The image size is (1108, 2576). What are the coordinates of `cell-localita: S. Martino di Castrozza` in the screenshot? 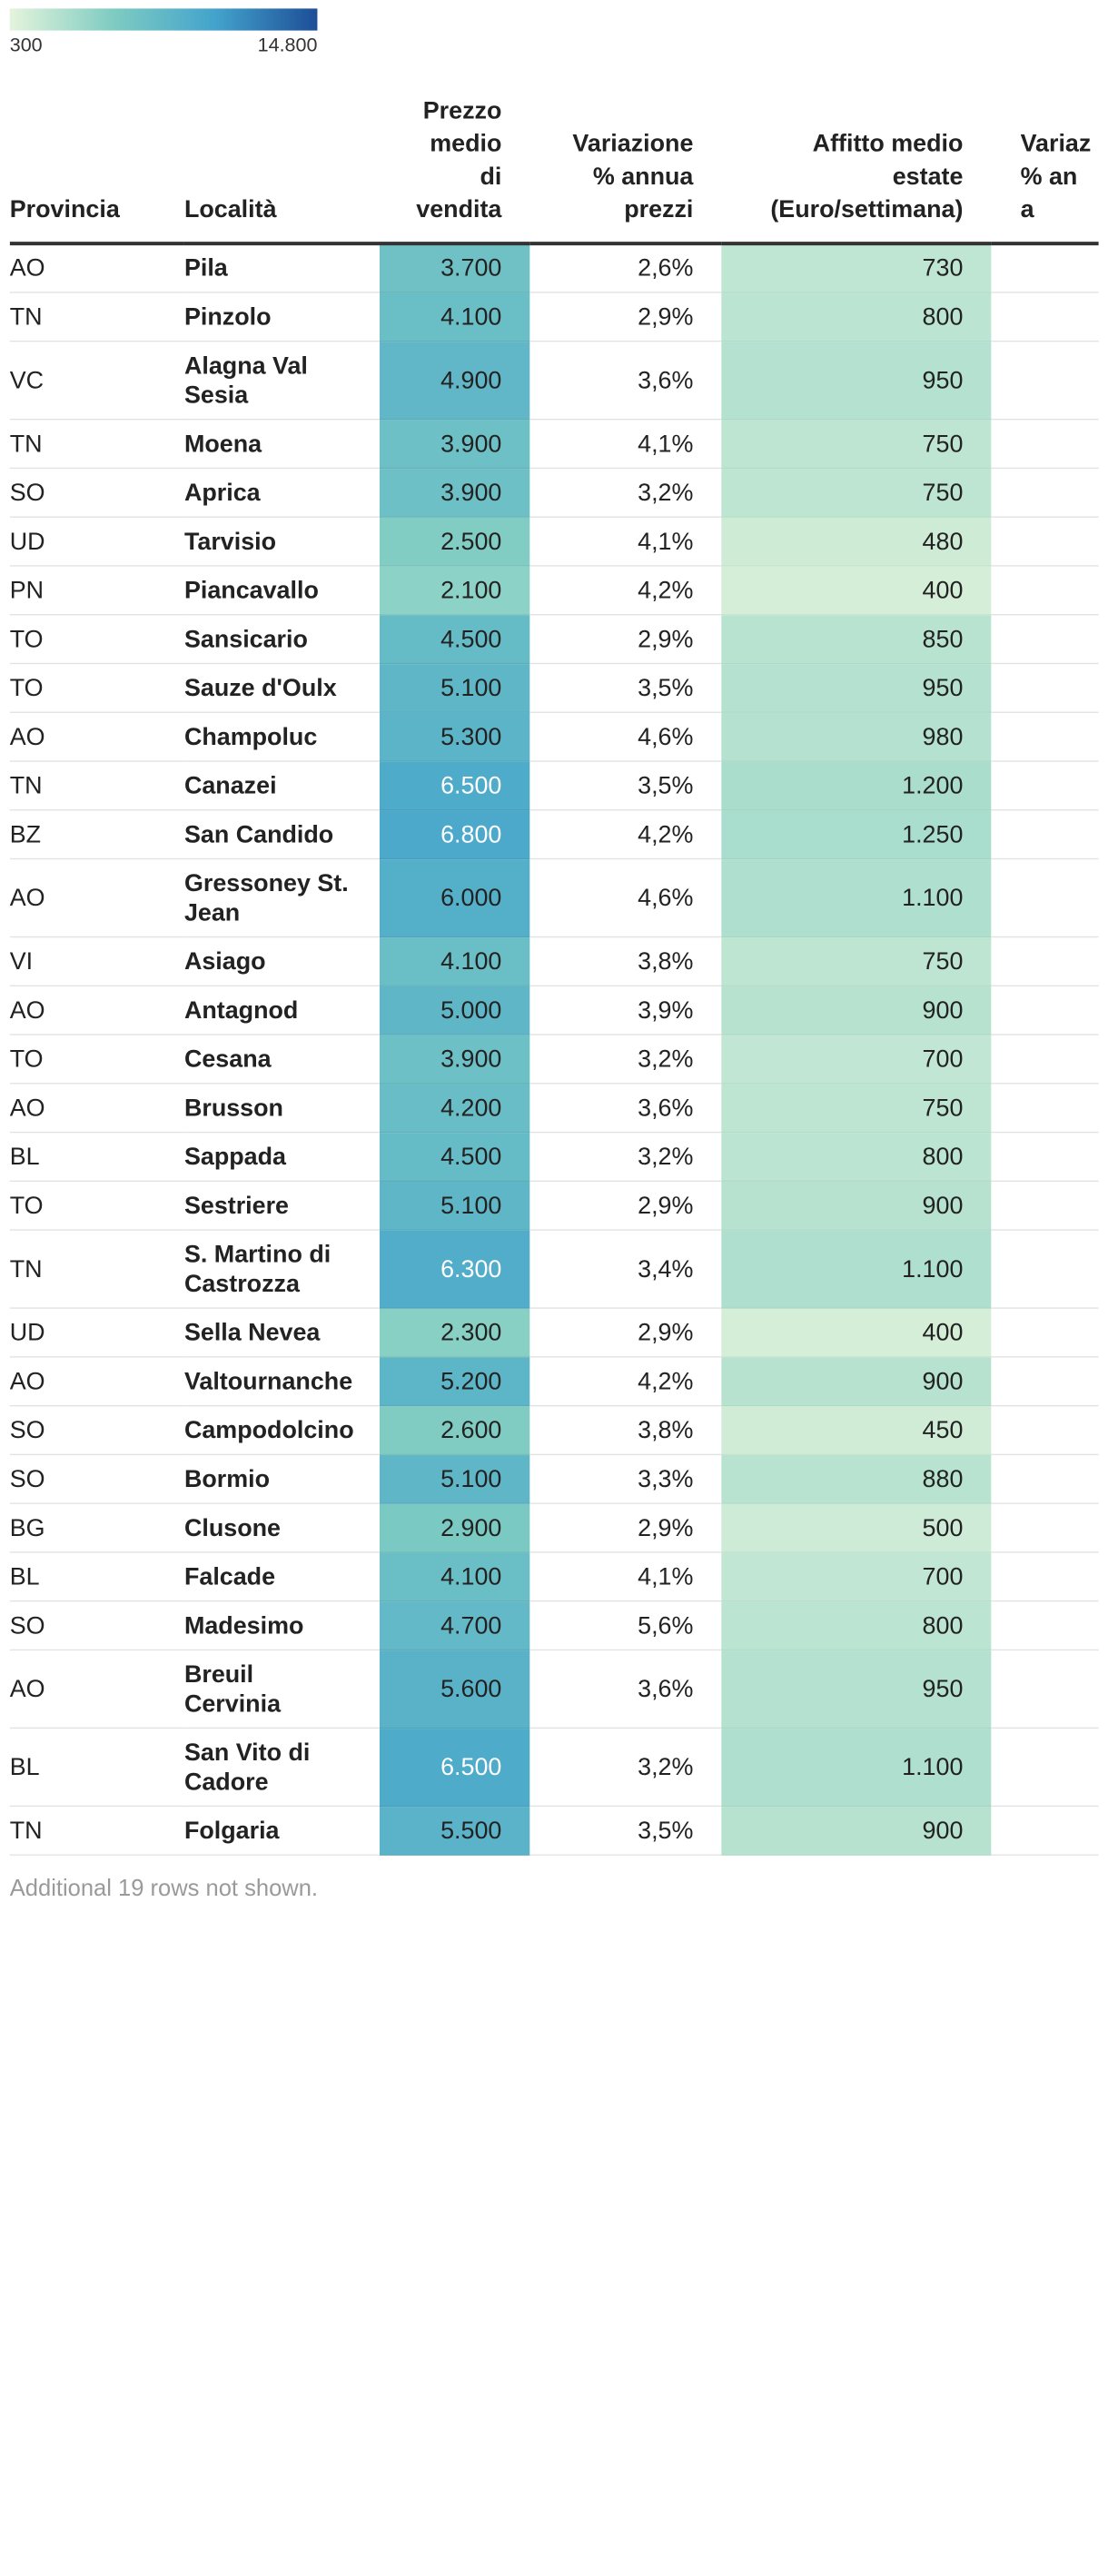 It's located at (282, 1269).